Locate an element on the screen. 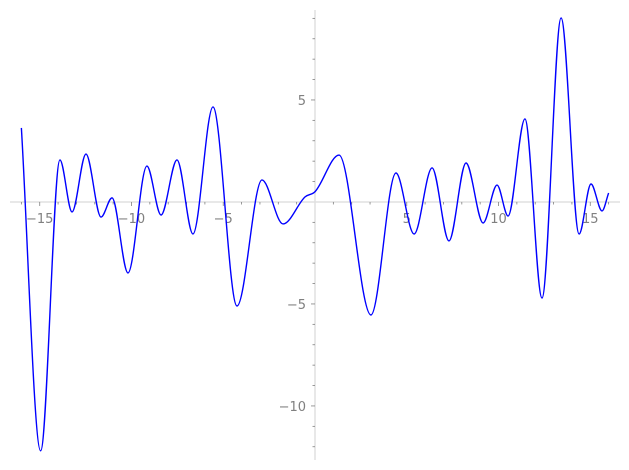 This screenshot has width=629, height=470. x-tick-label: 10 is located at coordinates (498, 219).